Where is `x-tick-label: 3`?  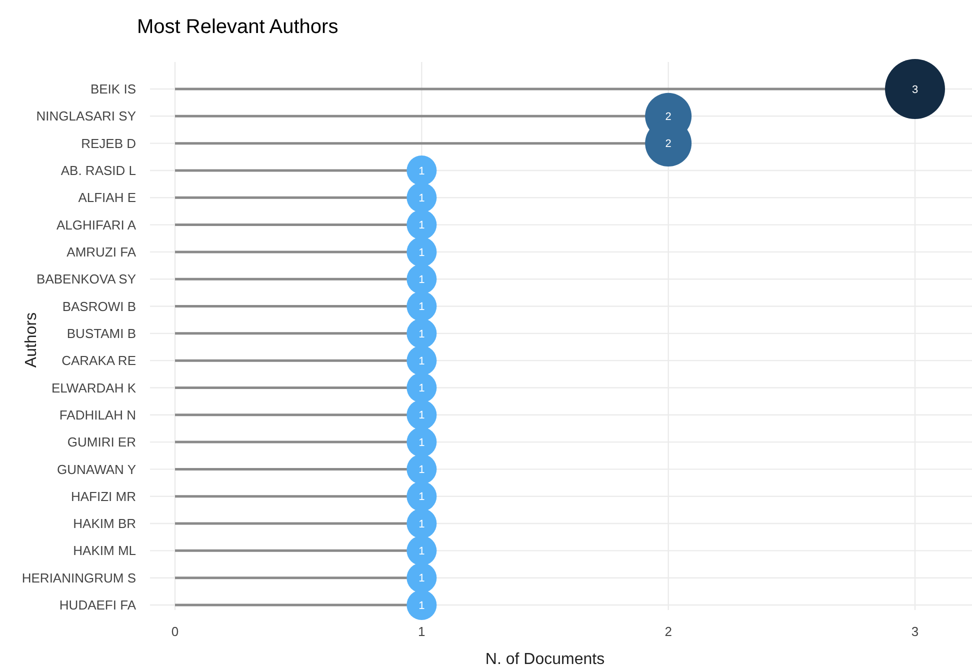
x-tick-label: 3 is located at coordinates (915, 631).